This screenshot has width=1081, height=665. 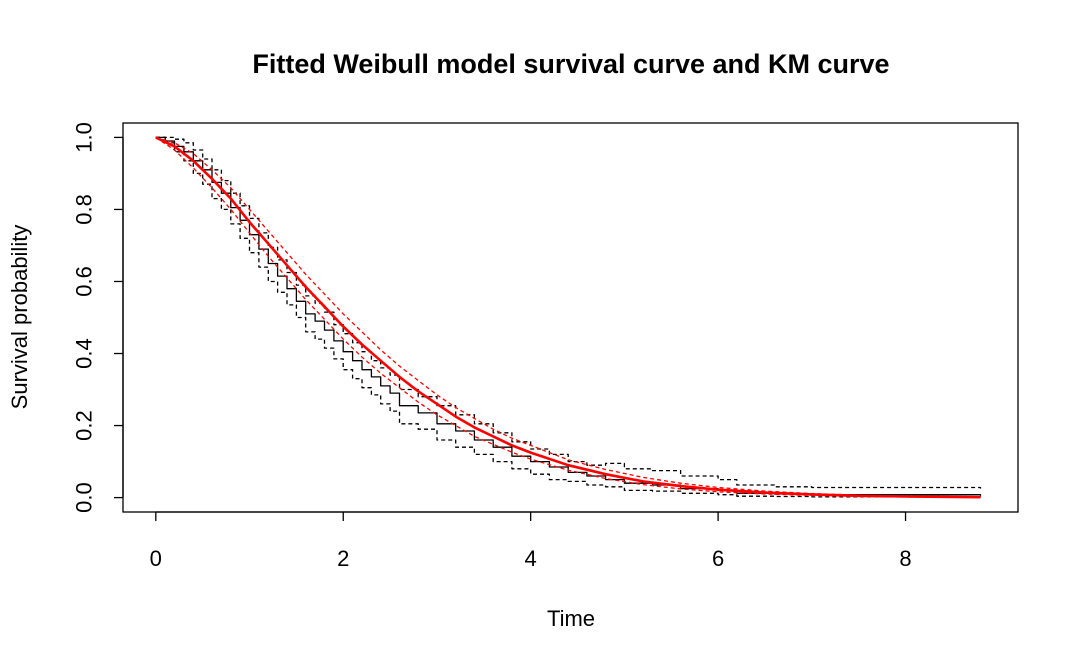 I want to click on x-axis-label: Time, so click(x=571, y=618).